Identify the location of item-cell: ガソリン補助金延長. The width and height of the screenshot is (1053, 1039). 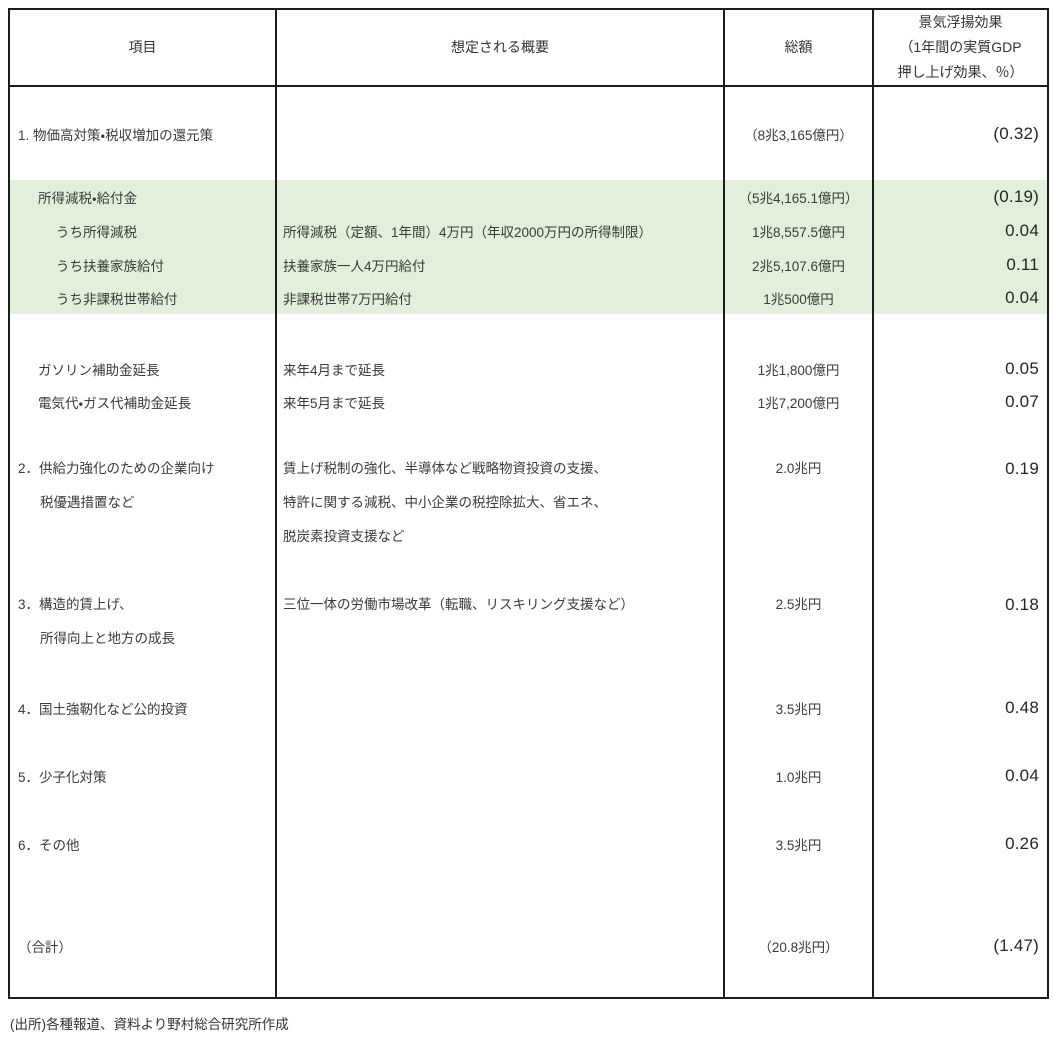
(143, 368).